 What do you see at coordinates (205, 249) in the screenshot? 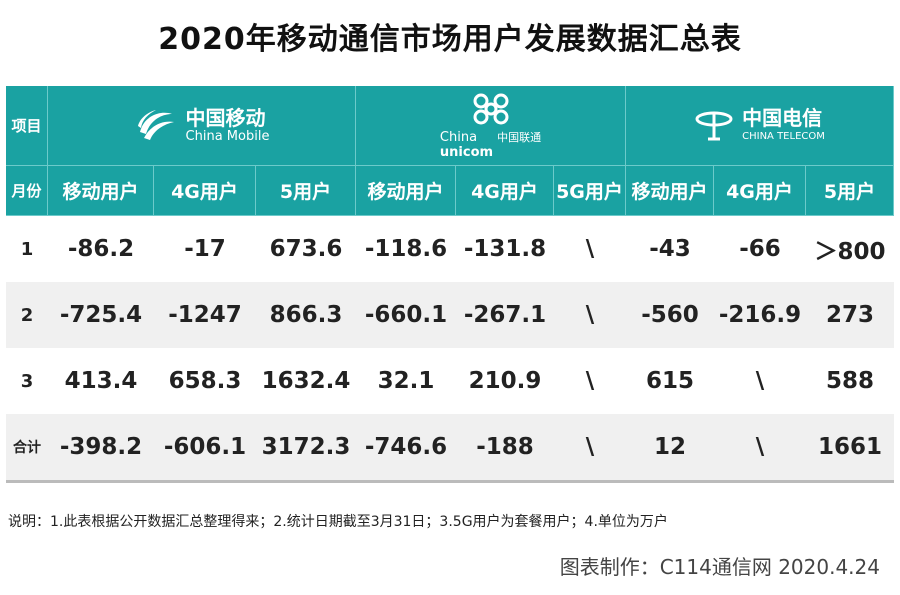
I see `table-cell: -17` at bounding box center [205, 249].